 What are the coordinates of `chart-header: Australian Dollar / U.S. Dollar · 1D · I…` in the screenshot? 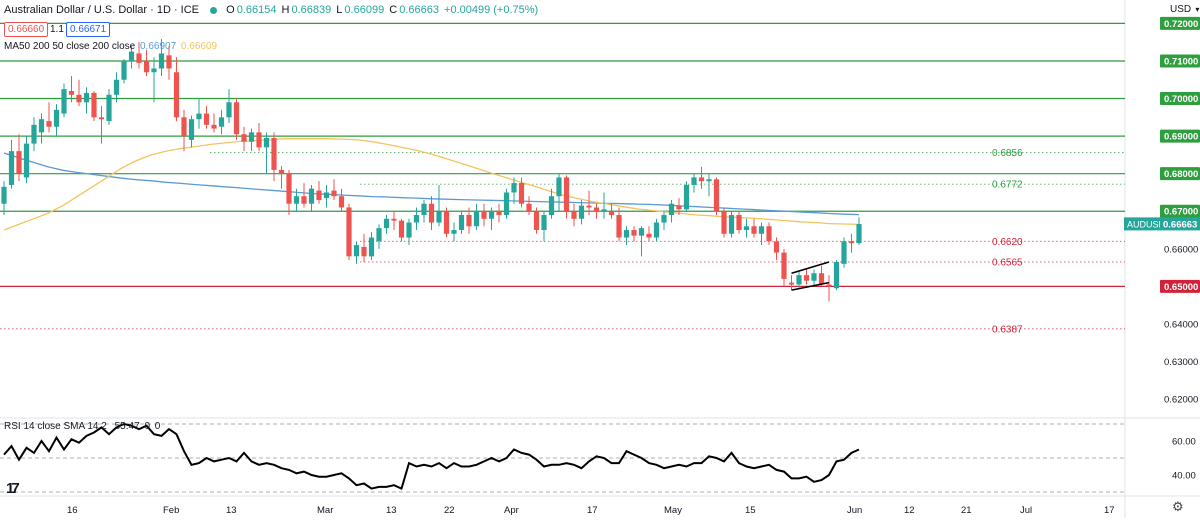 It's located at (272, 10).